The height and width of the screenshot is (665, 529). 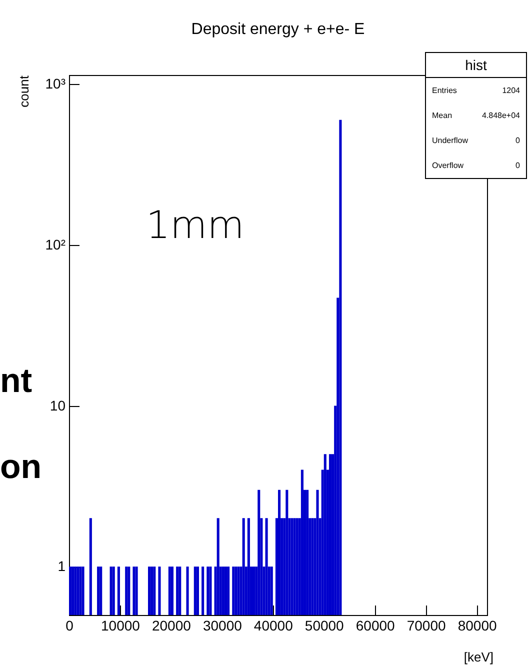 What do you see at coordinates (324, 626) in the screenshot?
I see `x-tick-label: 50000` at bounding box center [324, 626].